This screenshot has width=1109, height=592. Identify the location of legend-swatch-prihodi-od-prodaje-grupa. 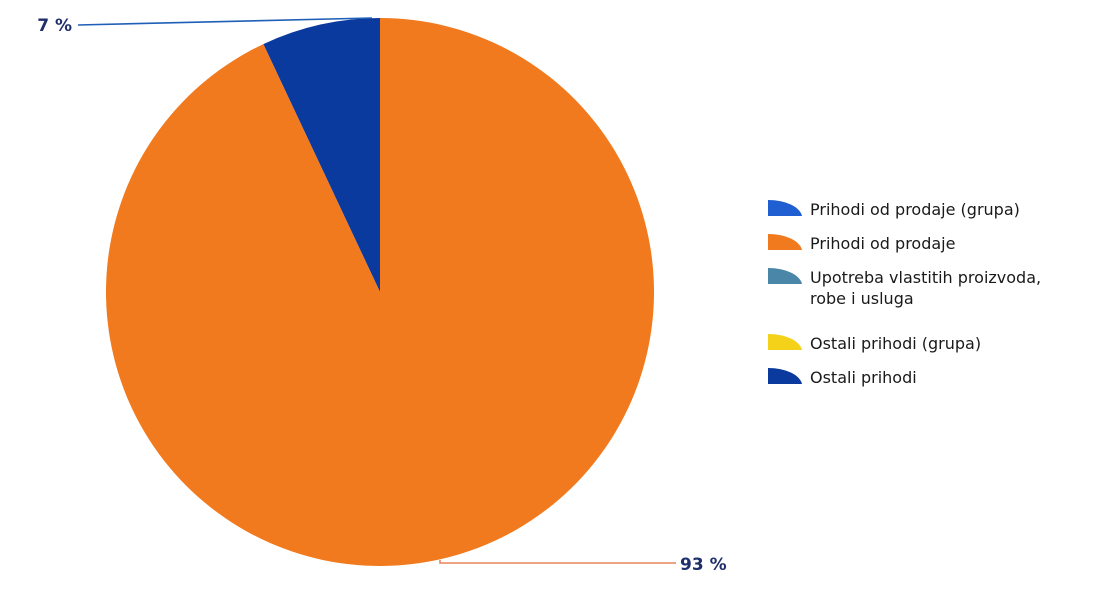
(785, 207).